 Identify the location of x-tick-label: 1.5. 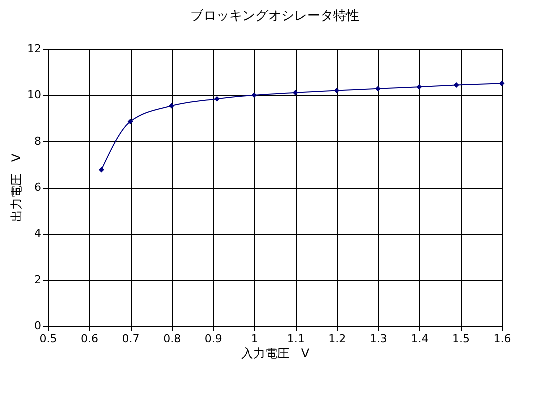
(461, 339).